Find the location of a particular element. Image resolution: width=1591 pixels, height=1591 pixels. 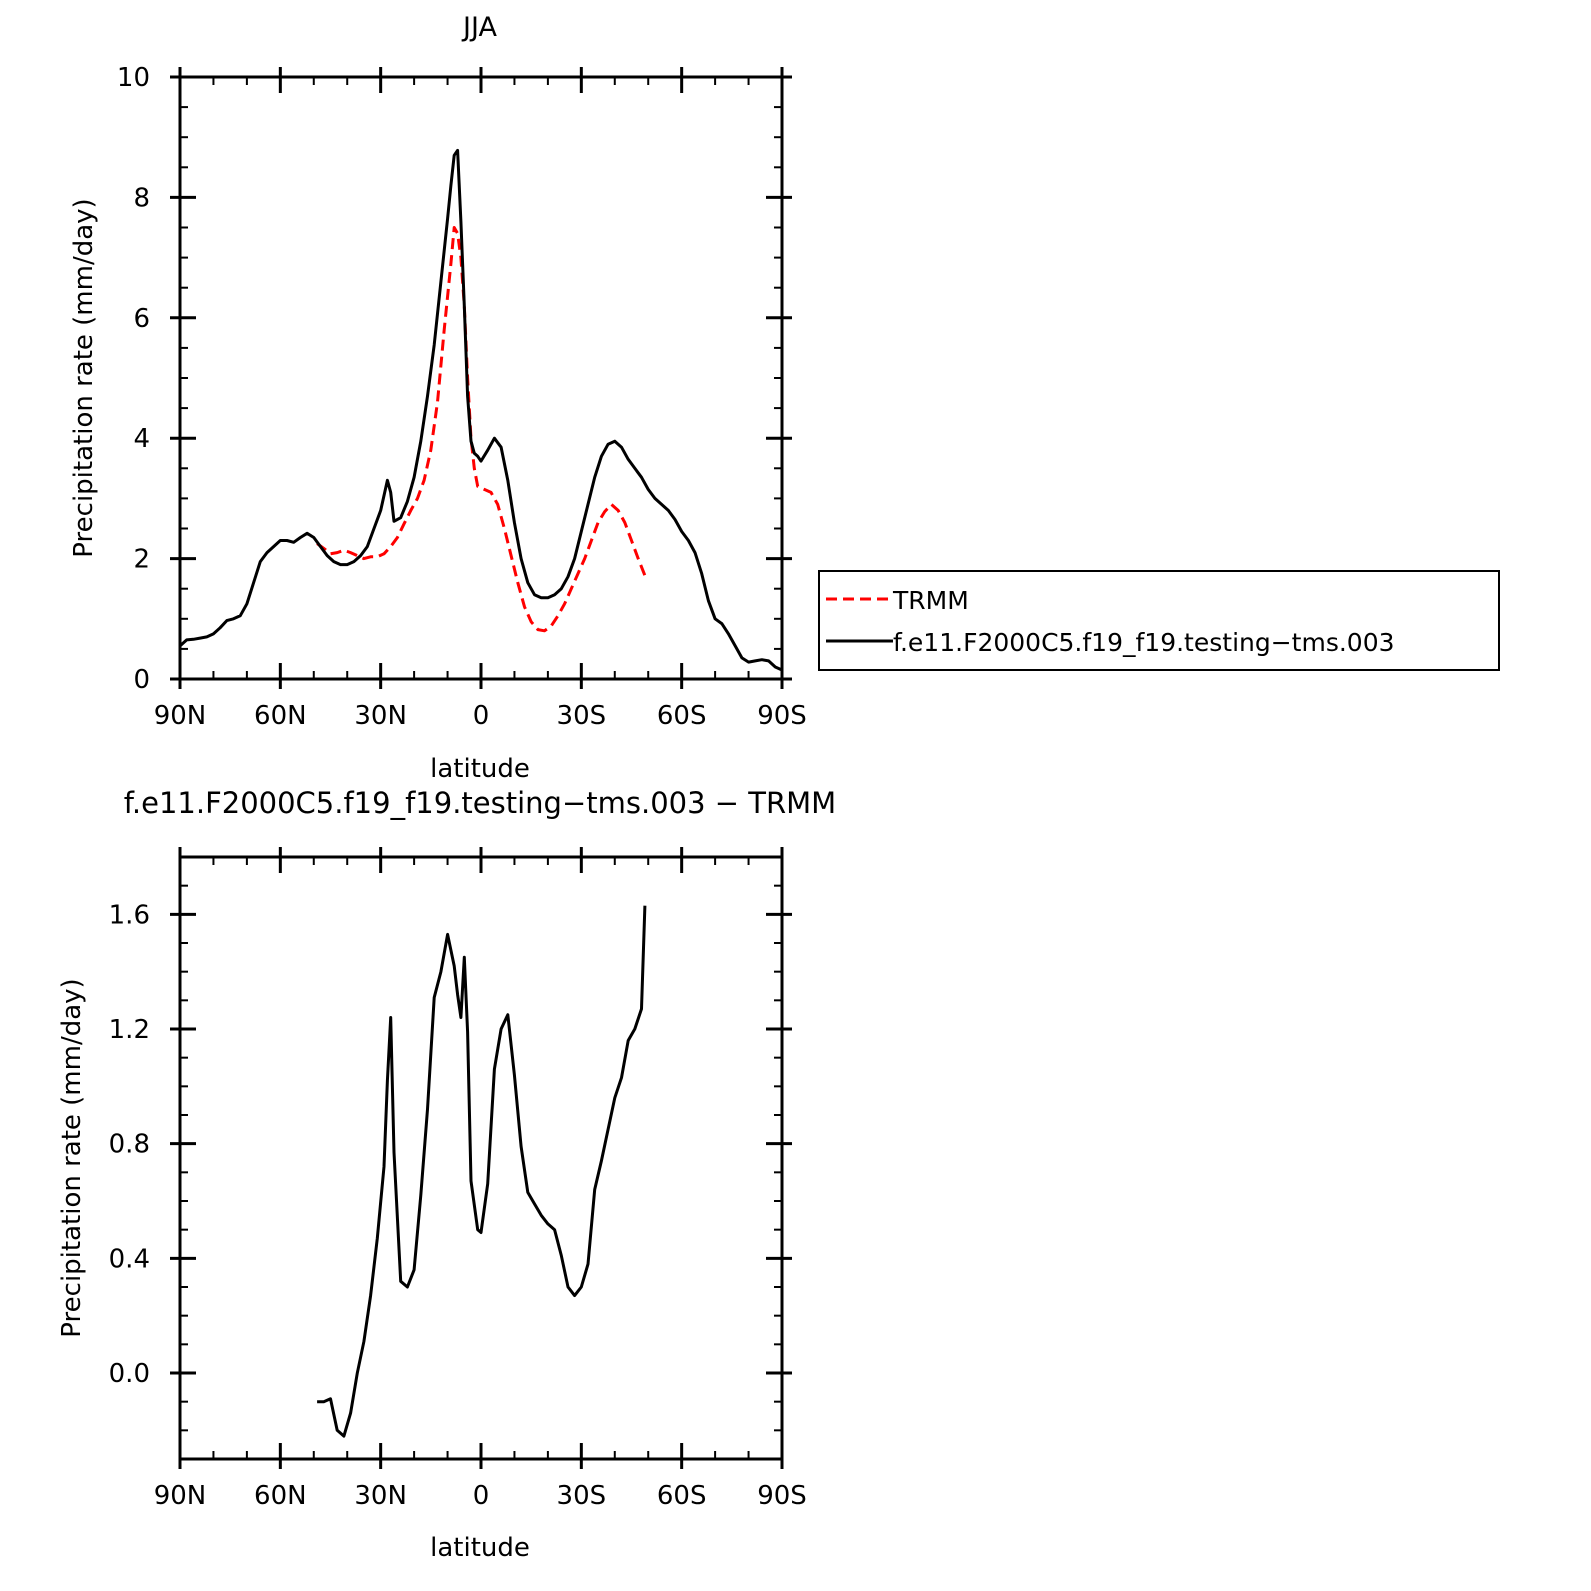

bottom-y-tick-labels: 0.0 0.4 0.8 1.2 1.6 is located at coordinates (129, 1144).